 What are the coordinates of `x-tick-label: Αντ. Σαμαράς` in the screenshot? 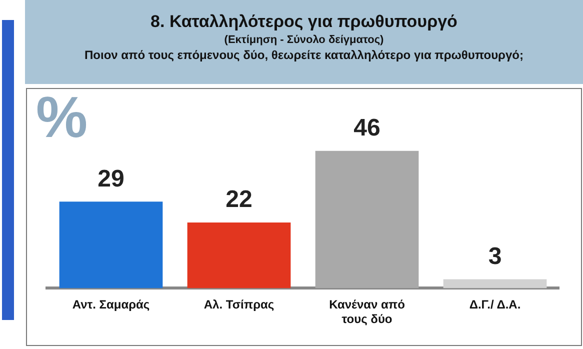 It's located at (111, 305).